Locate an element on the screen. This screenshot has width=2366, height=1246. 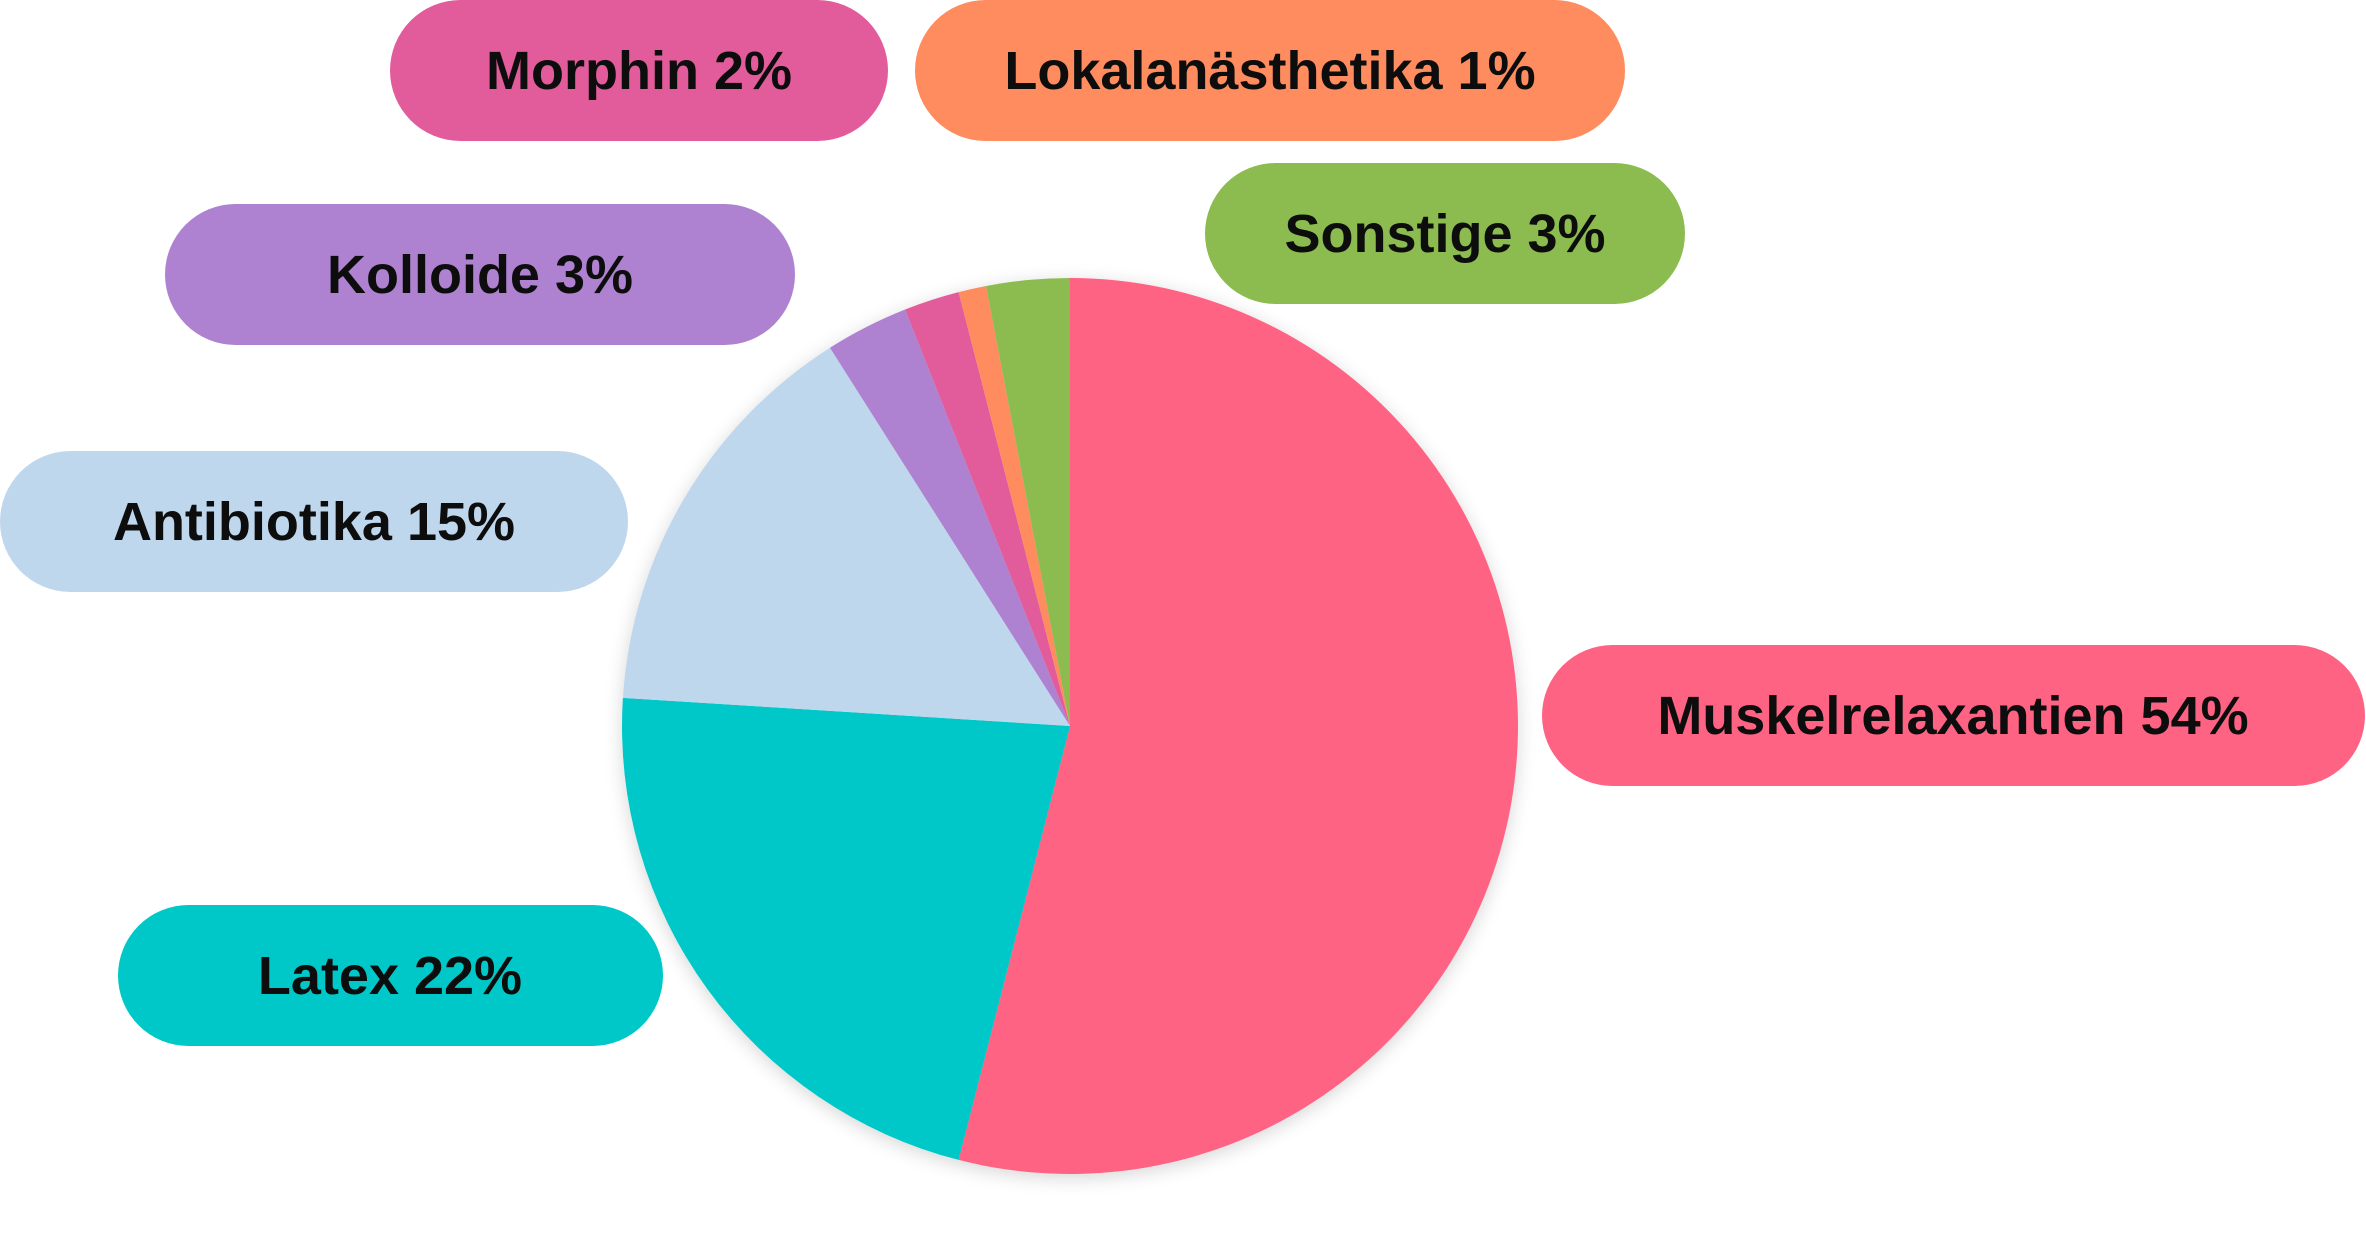
slice-label-lokalanaesthetika: Lokalanästhetika 1% is located at coordinates (1270, 70).